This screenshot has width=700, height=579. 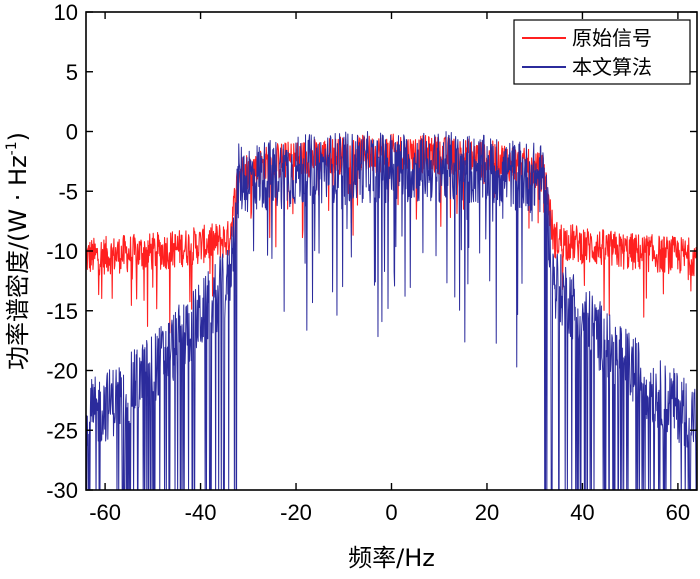 I want to click on y-tick-label: -25, so click(x=62, y=430).